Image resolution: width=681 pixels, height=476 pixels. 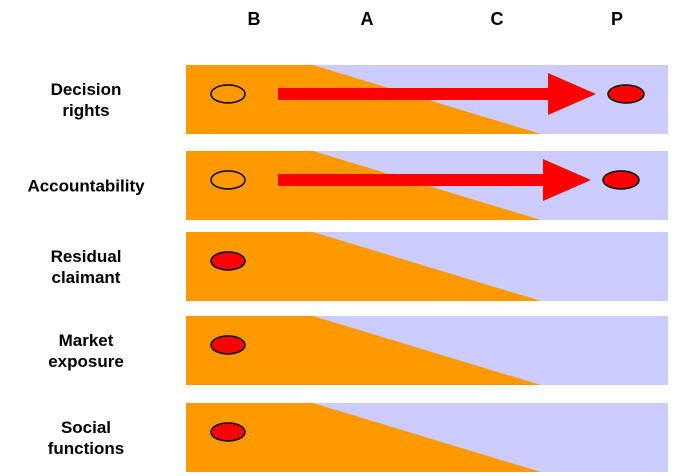 I want to click on row-2: Residual claimant, so click(x=359, y=266).